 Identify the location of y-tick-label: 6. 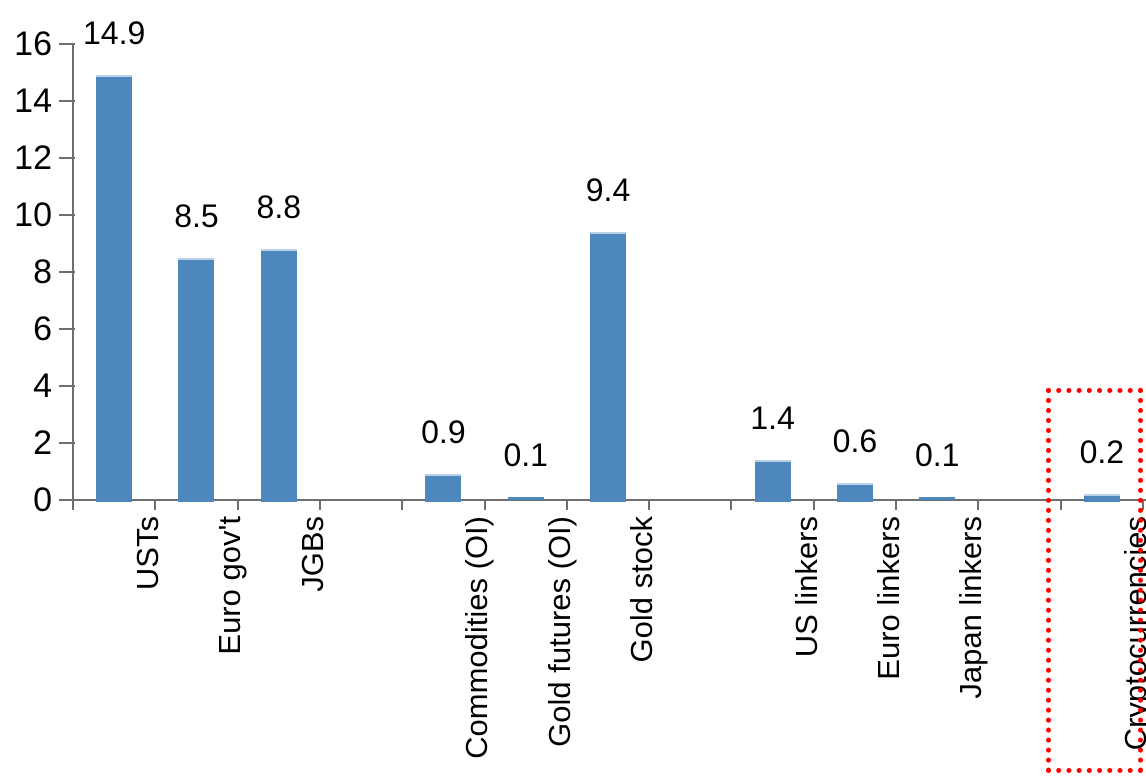
(42, 329).